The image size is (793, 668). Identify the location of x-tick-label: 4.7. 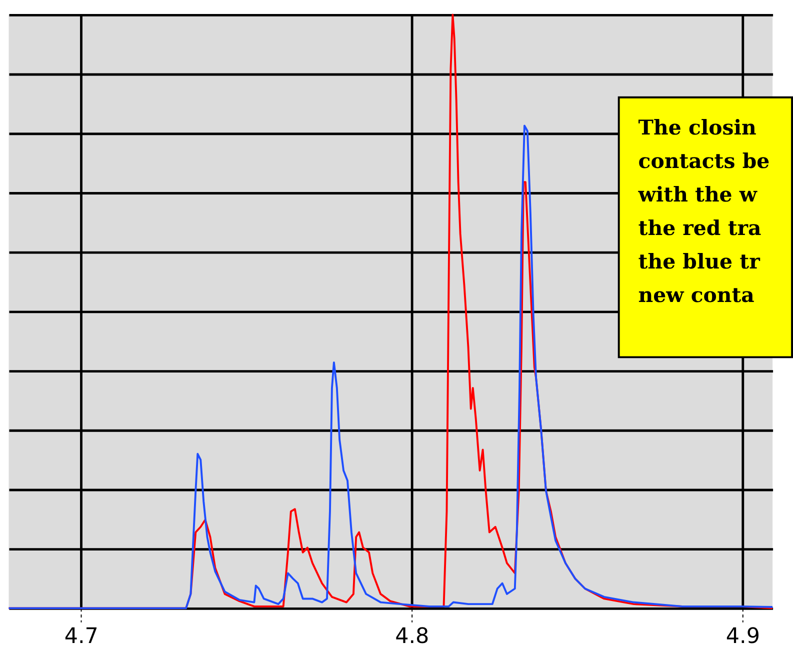
(81, 636).